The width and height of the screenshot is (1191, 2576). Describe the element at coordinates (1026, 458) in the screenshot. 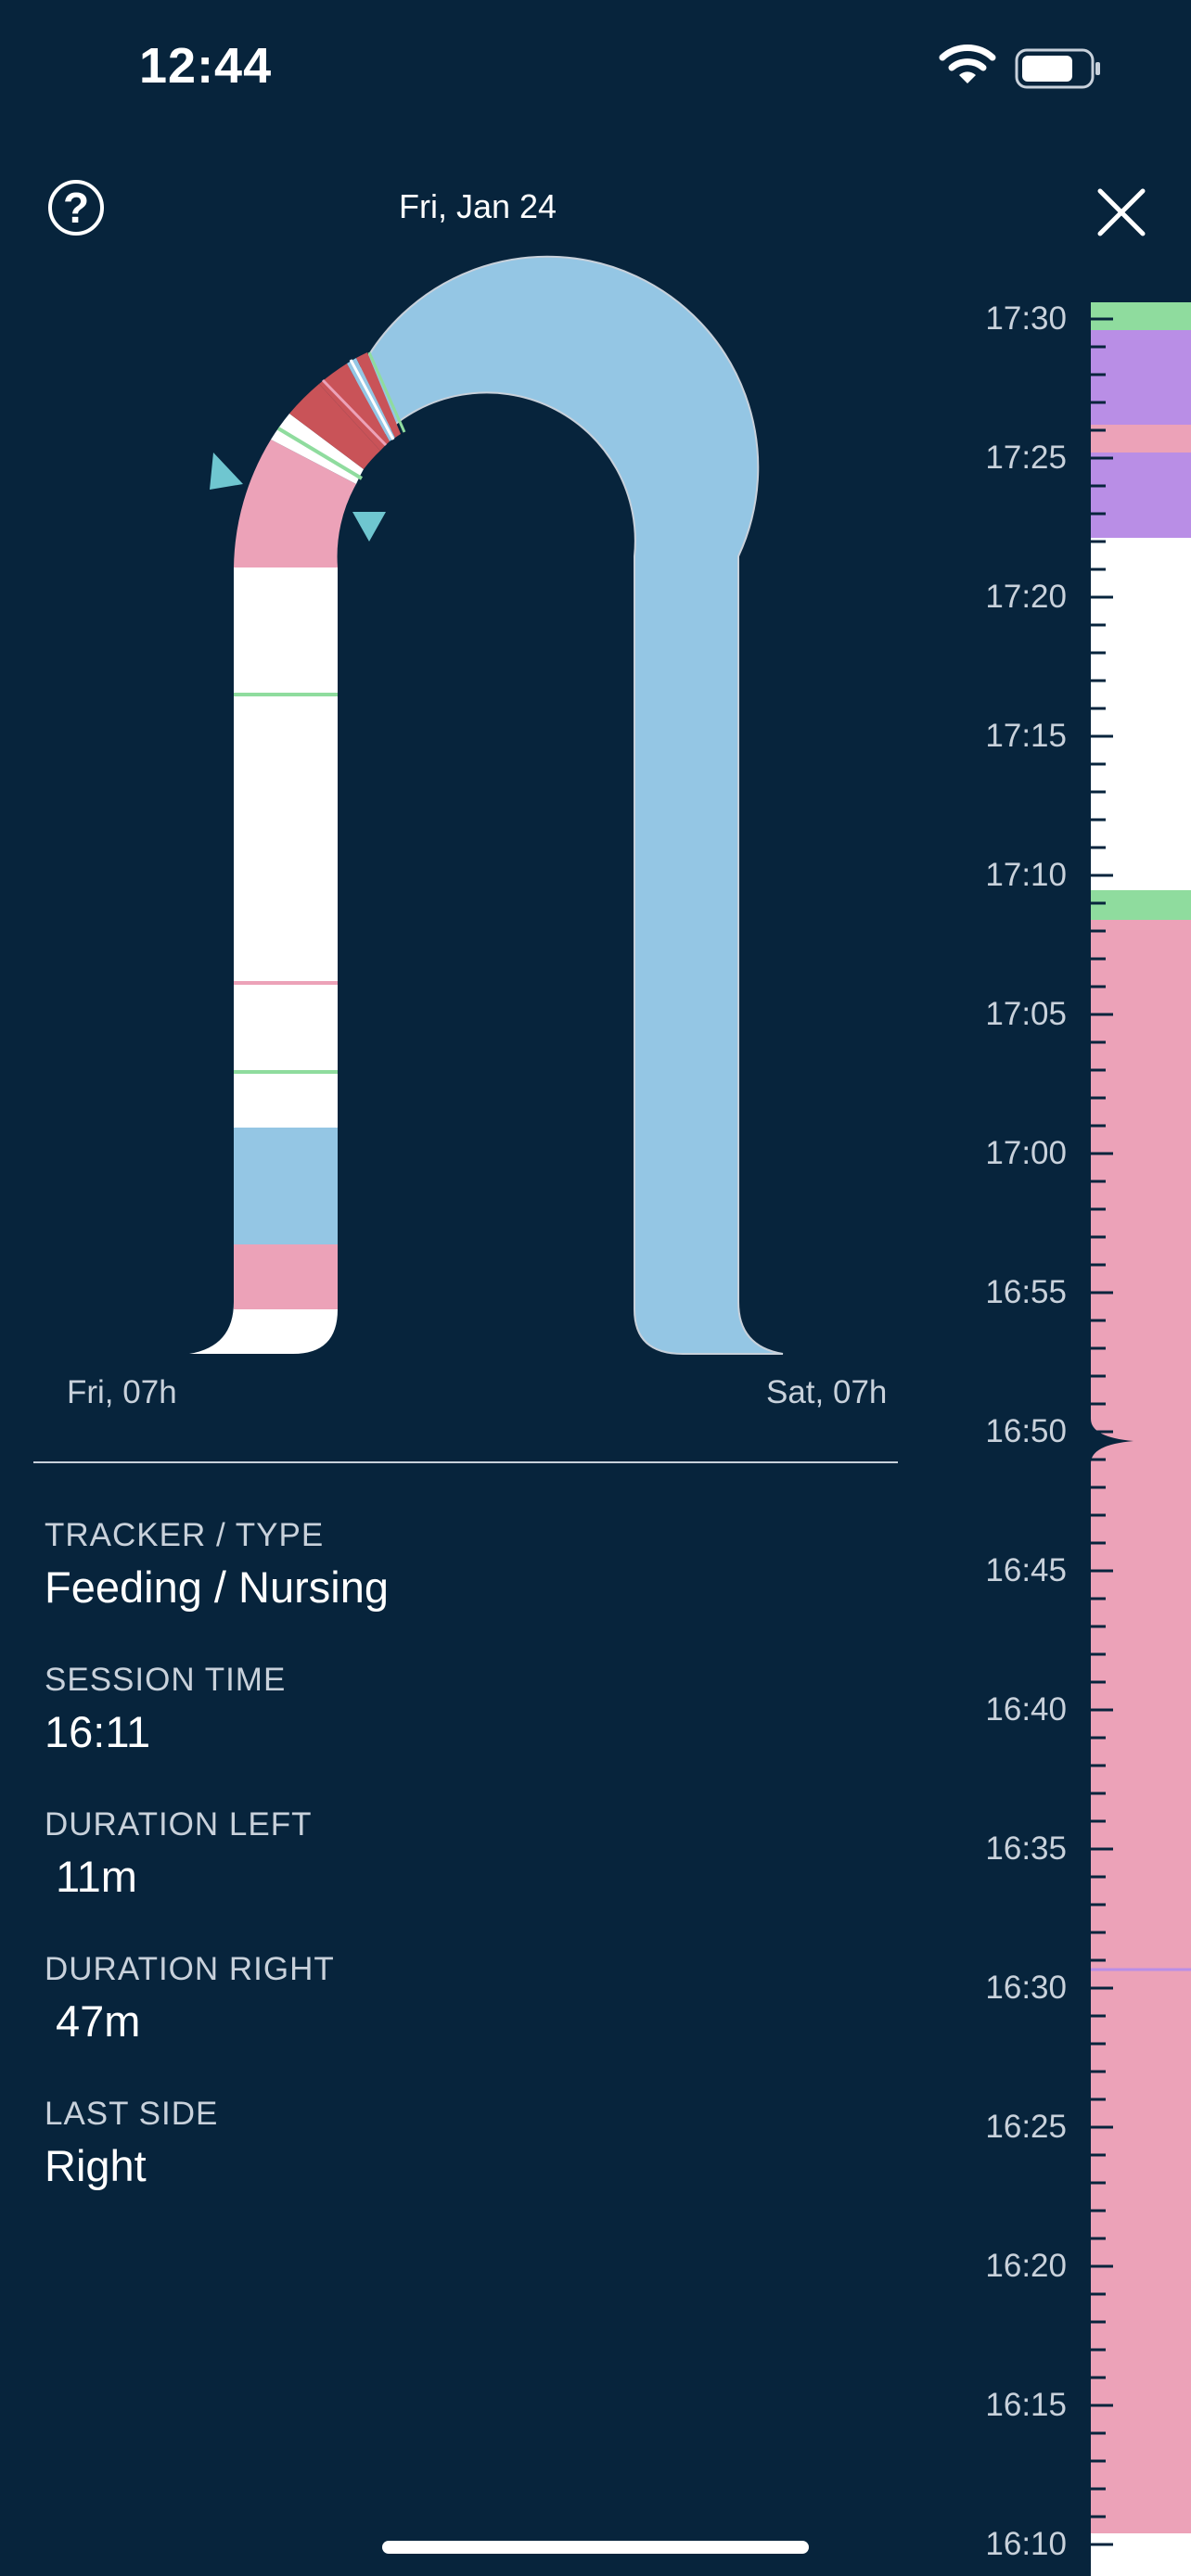

I see `timeline-label: 17:25` at that location.